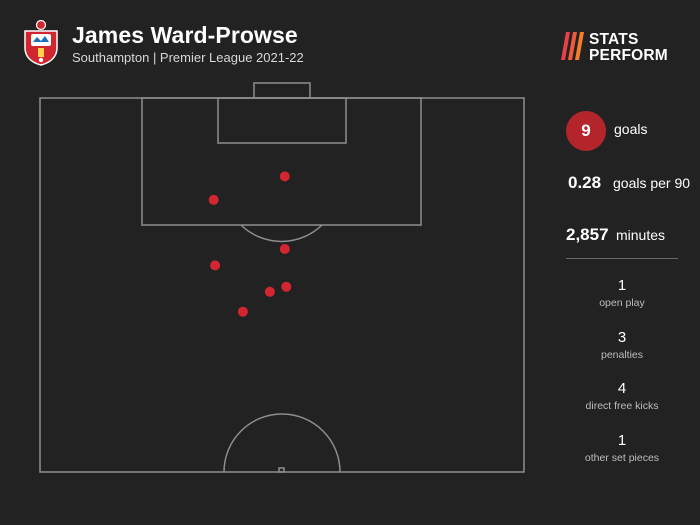 Image resolution: width=700 pixels, height=525 pixels. I want to click on brand-line-2: PERFORM, so click(628, 55).